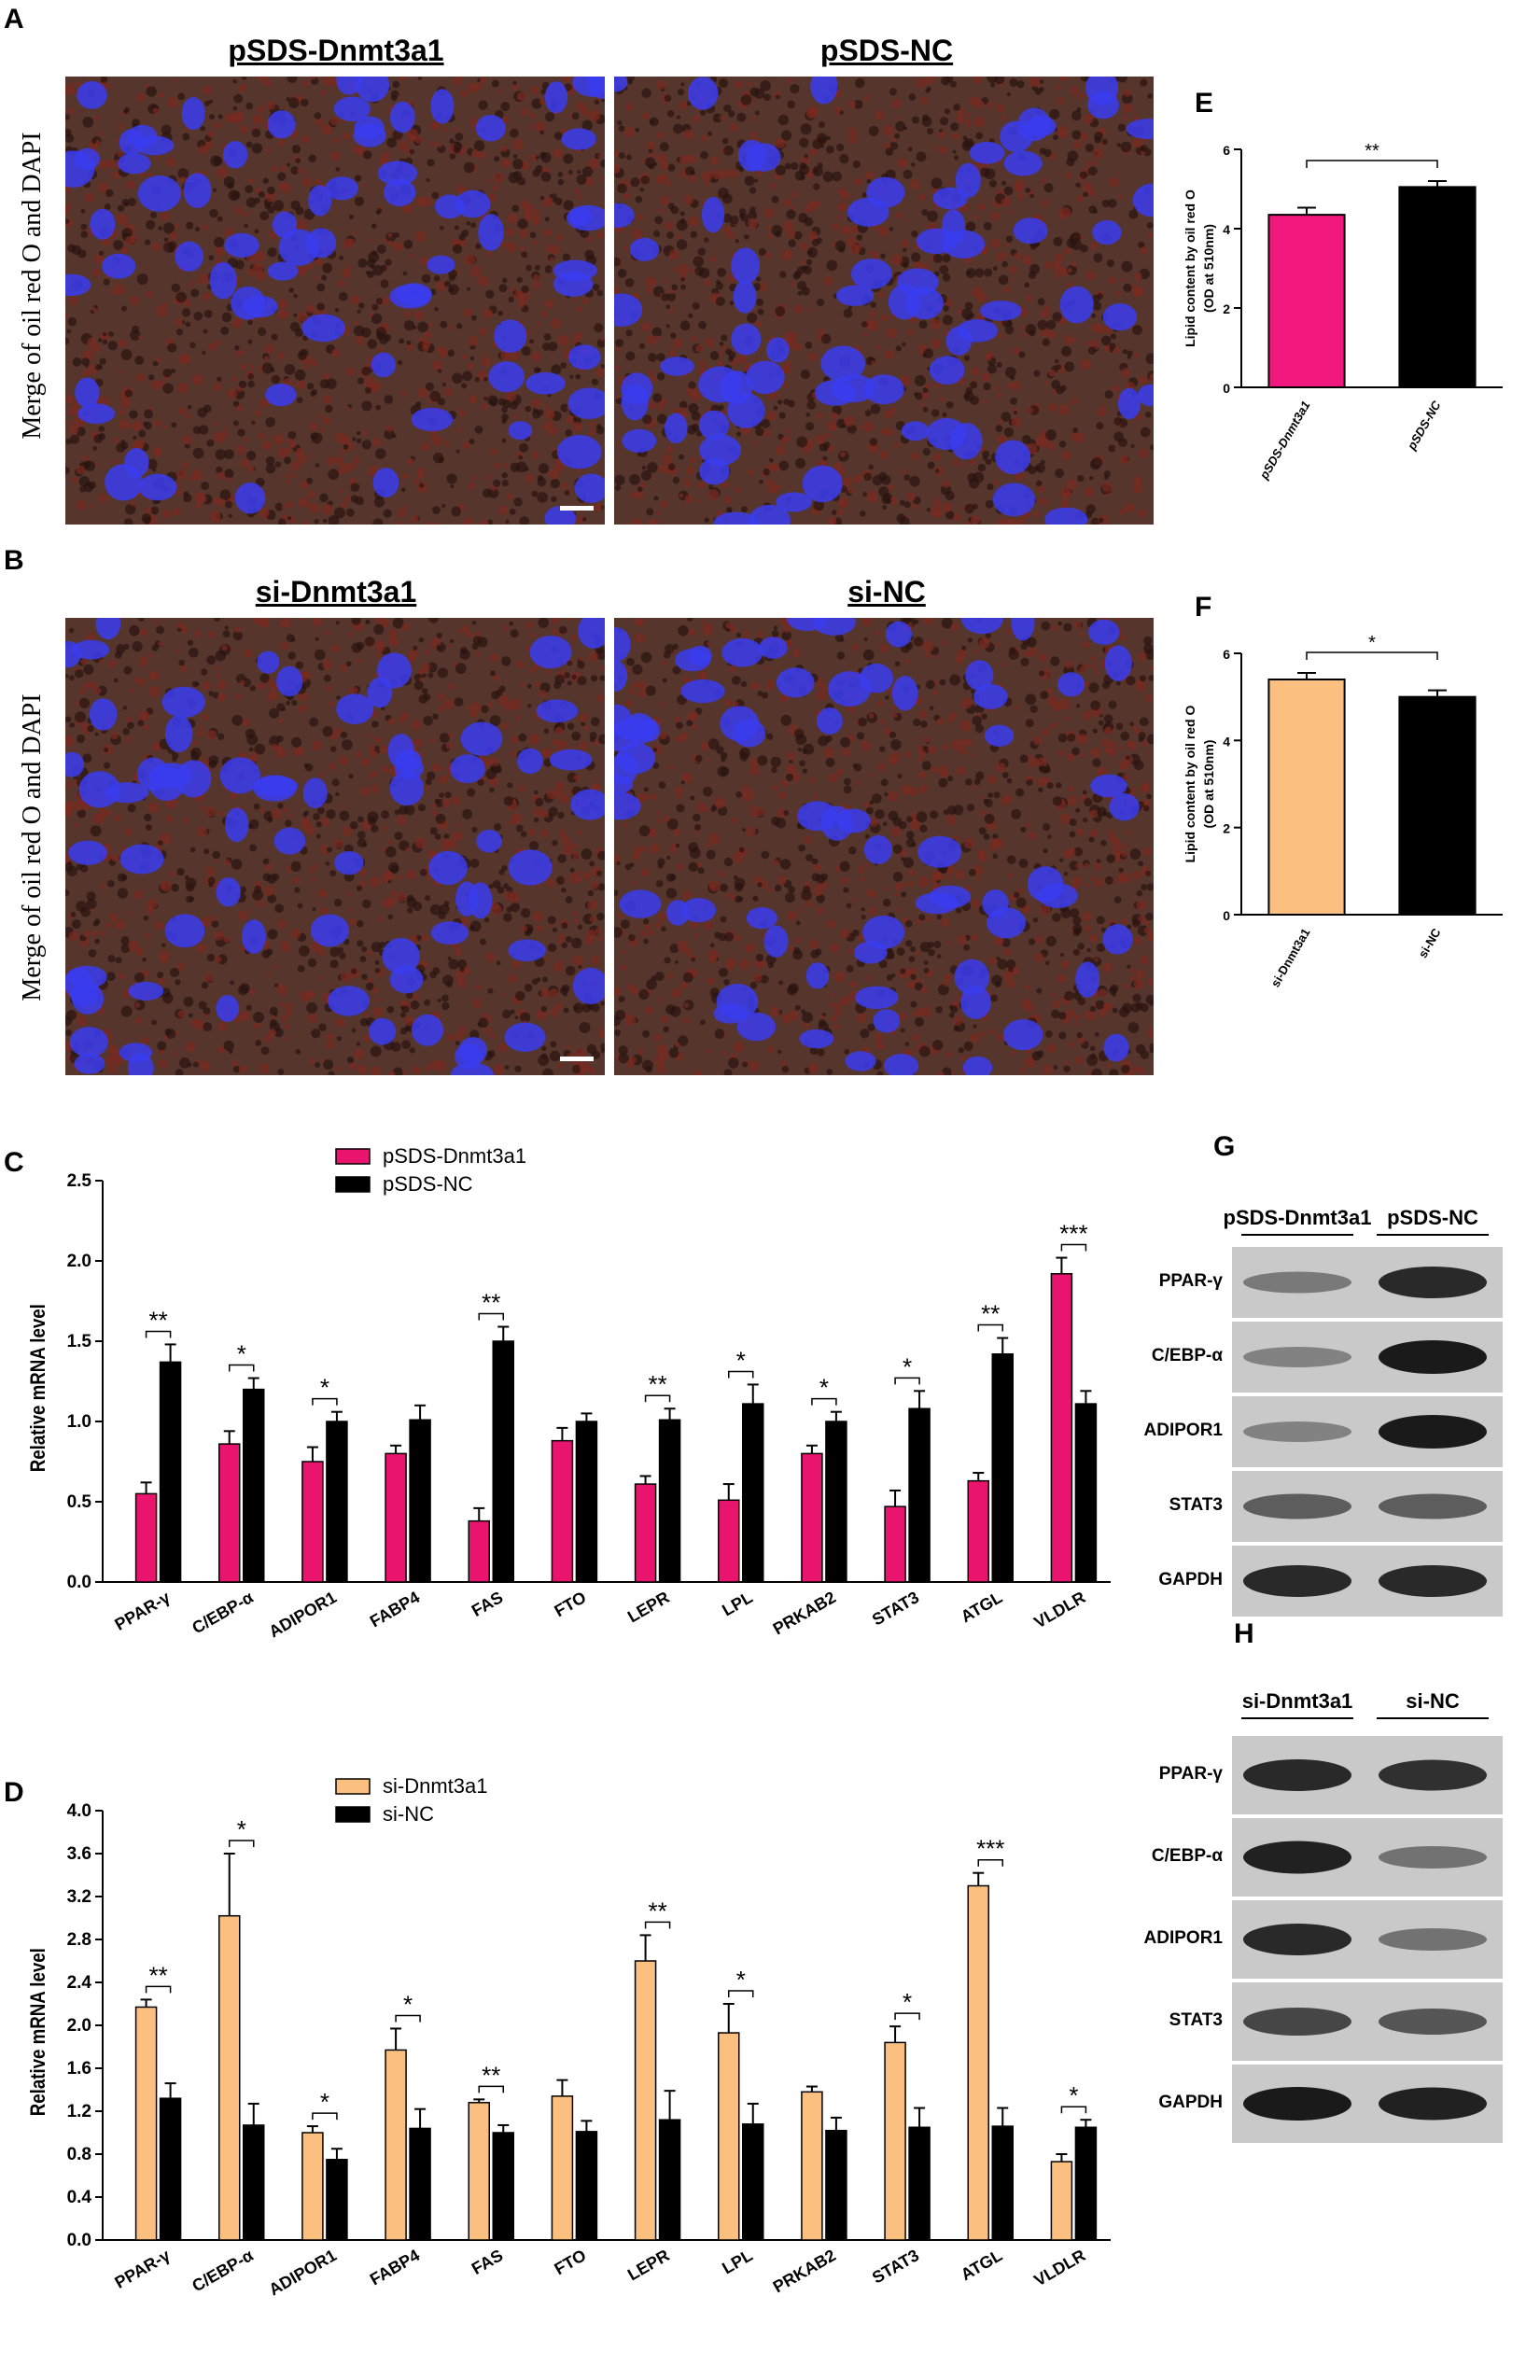 The image size is (1540, 2380). I want to click on bar-pSDS-NC, so click(1437, 287).